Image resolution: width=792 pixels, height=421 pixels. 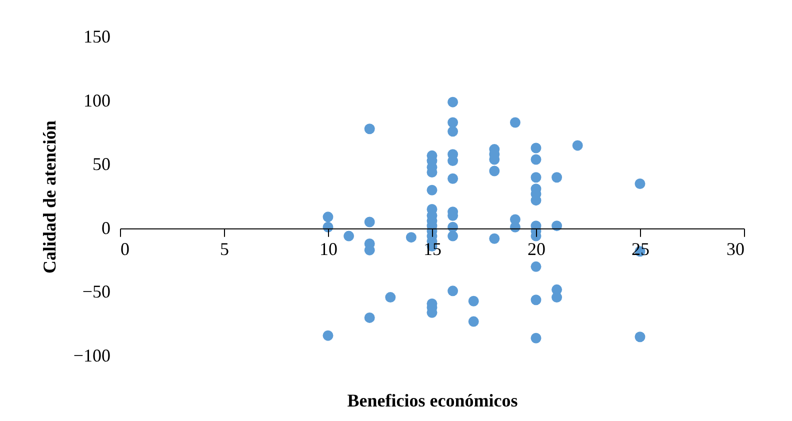 What do you see at coordinates (91, 356) in the screenshot?
I see `y-tick-label: −100` at bounding box center [91, 356].